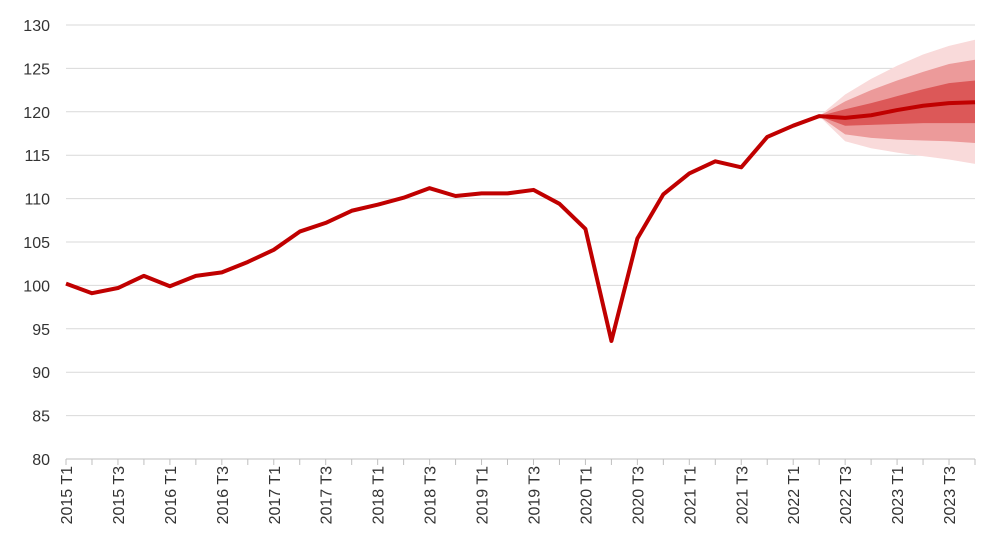 The height and width of the screenshot is (555, 1000). I want to click on x-tick-label: 2018 T3, so click(431, 495).